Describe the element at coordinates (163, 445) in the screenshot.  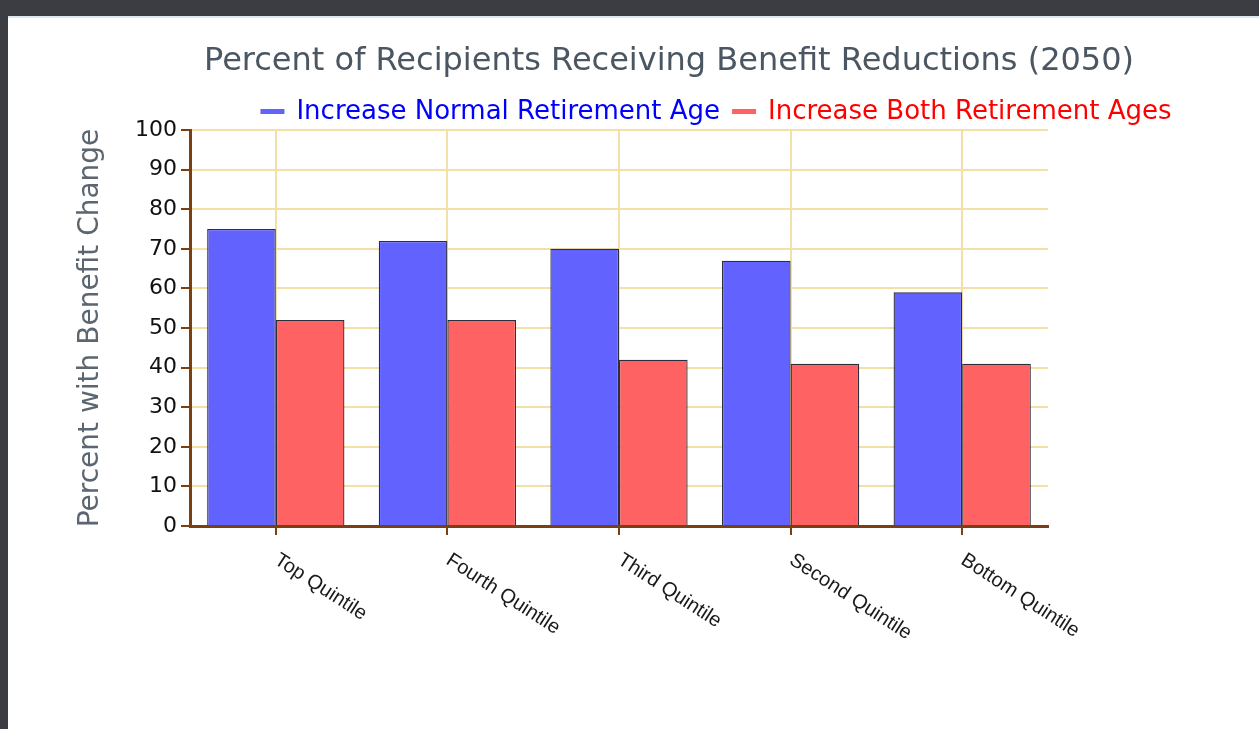
I see `y-tick-label: 20` at that location.